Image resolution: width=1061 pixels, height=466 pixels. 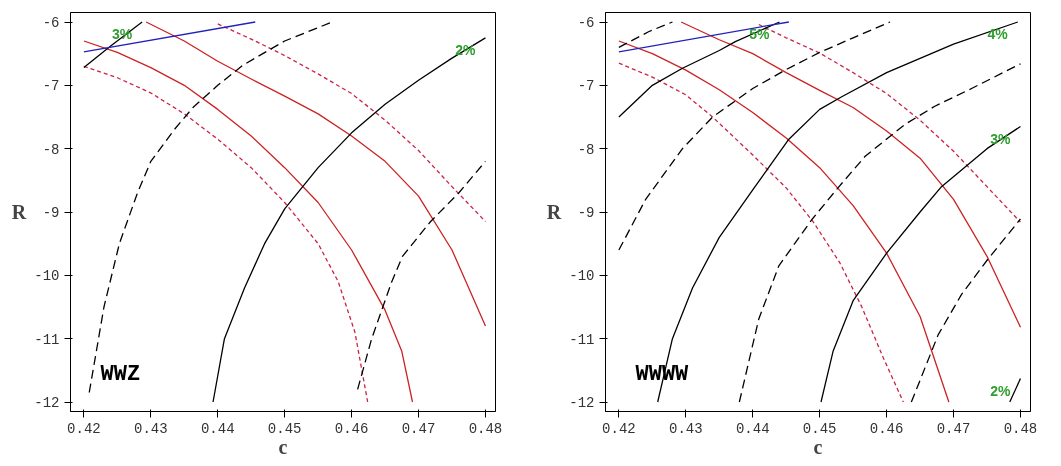 What do you see at coordinates (760, 34) in the screenshot?
I see `series-label: 5%` at bounding box center [760, 34].